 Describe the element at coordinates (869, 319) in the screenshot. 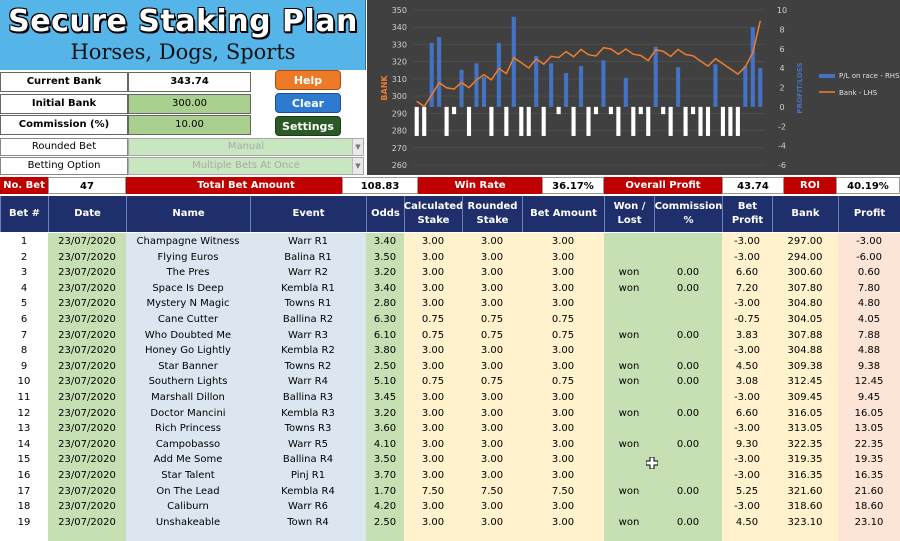

I see `cell-profit: 4.05` at that location.